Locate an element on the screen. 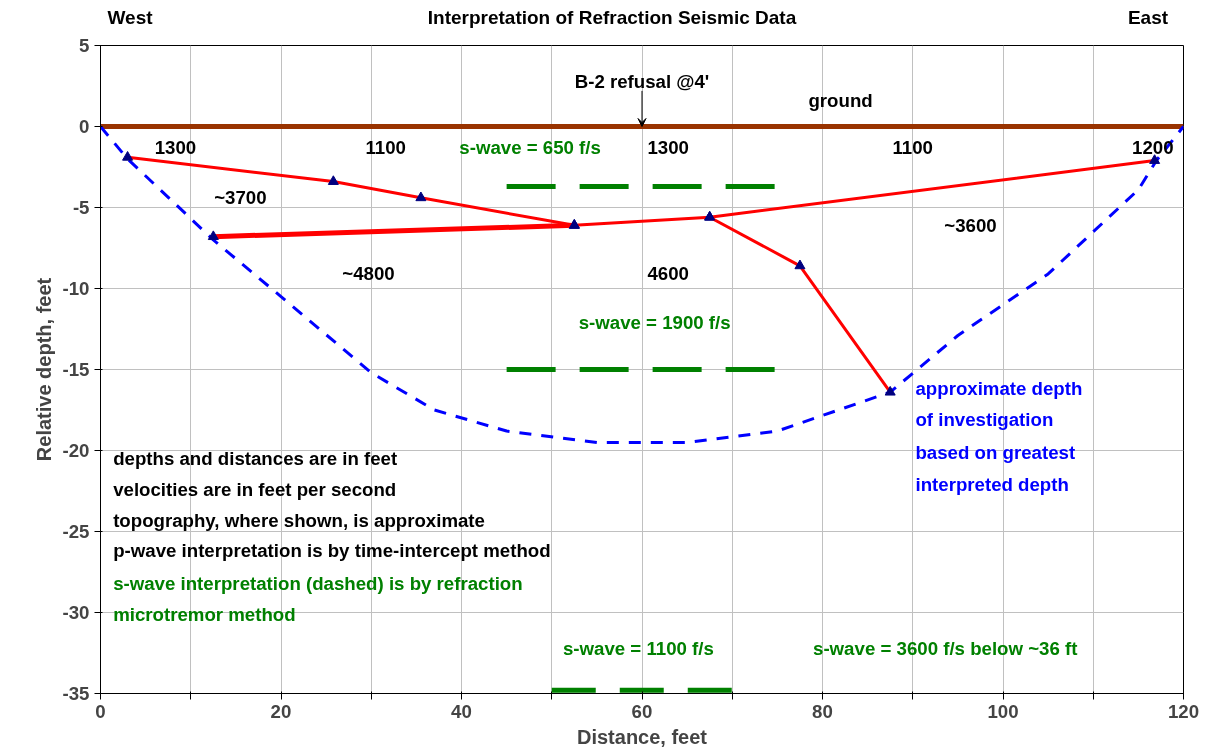 The image size is (1209, 750). x-tick-label: 40 is located at coordinates (461, 711).